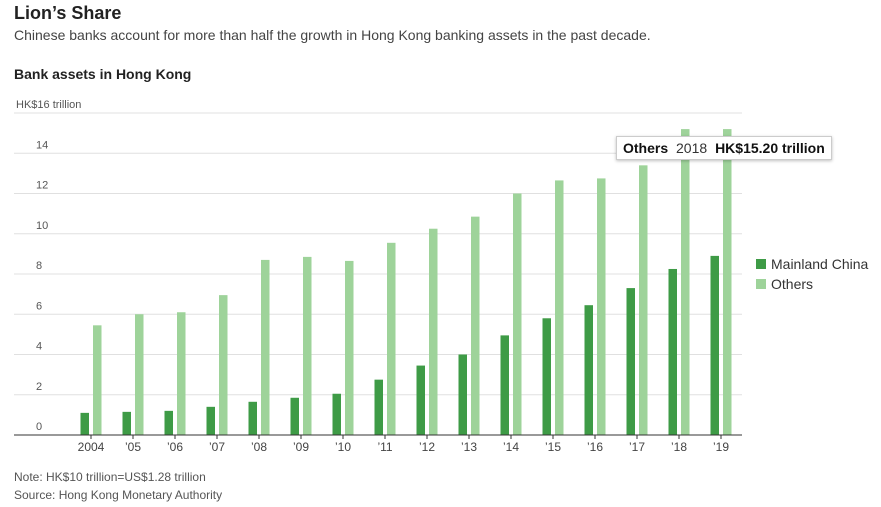 The width and height of the screenshot is (881, 507). I want to click on x-tick-label: ’08, so click(259, 447).